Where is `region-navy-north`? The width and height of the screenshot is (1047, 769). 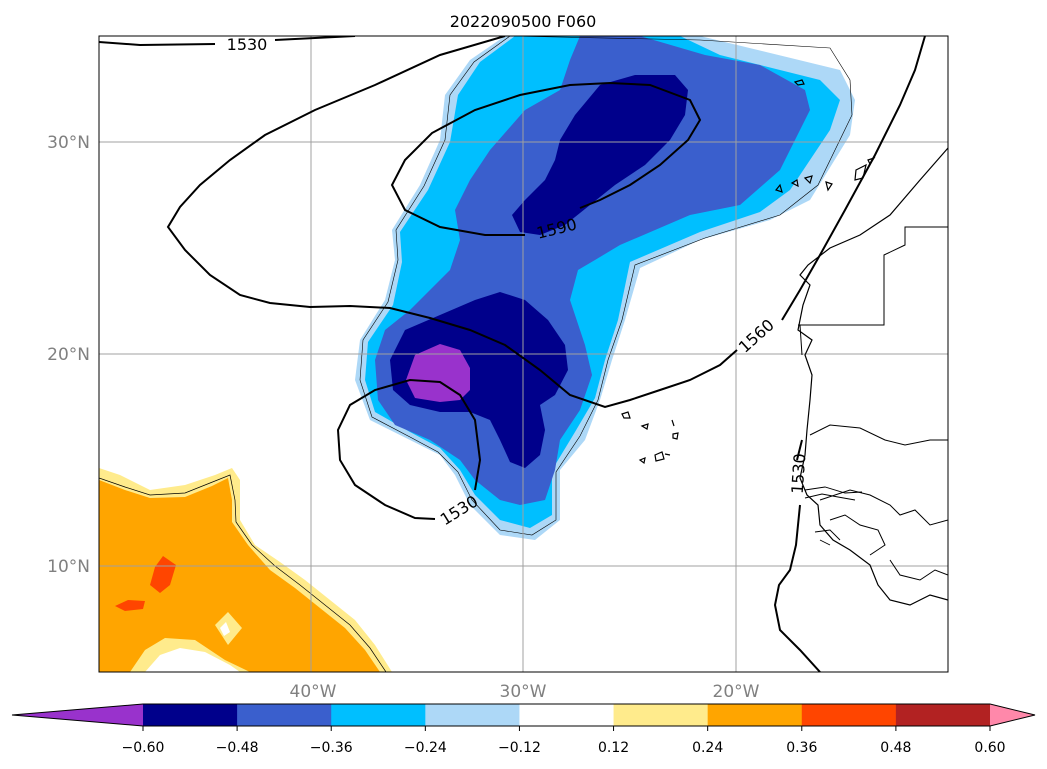
region-navy-north is located at coordinates (600, 155).